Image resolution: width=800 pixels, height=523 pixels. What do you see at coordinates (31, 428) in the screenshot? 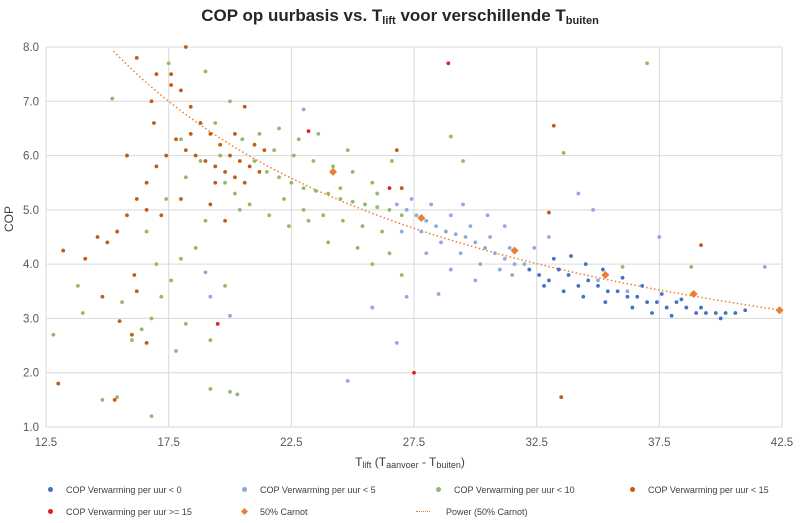
I see `y-tick-label: 1.0` at bounding box center [31, 428].